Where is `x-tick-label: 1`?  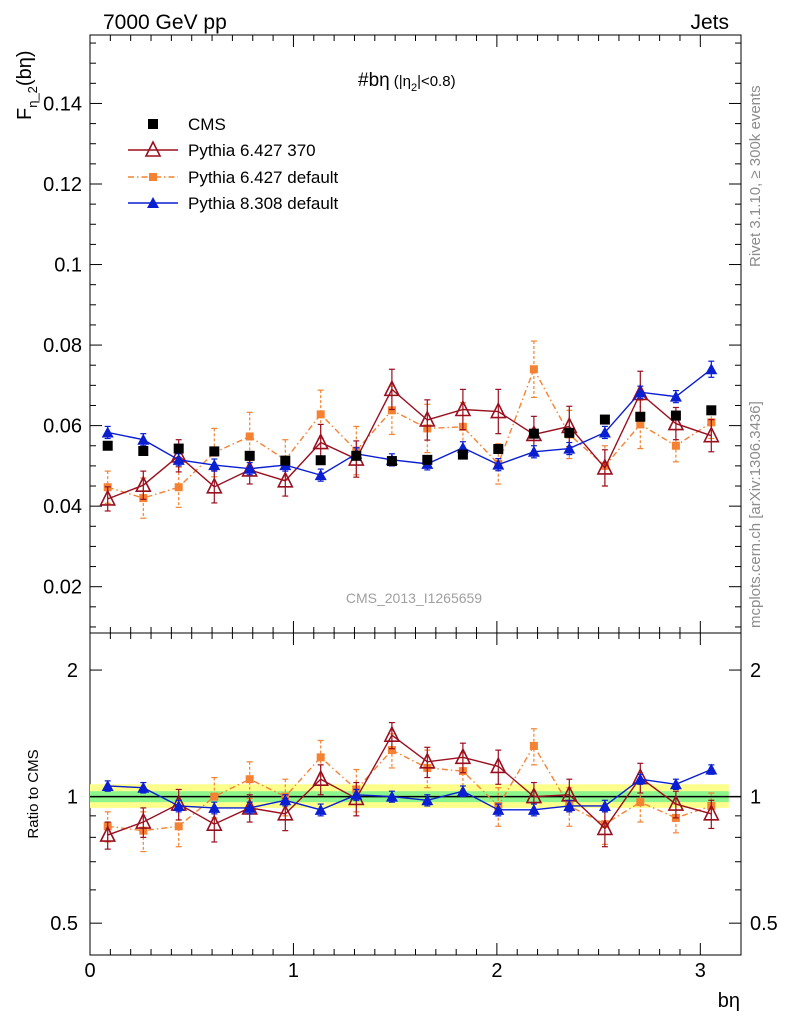
x-tick-label: 1 is located at coordinates (293, 971).